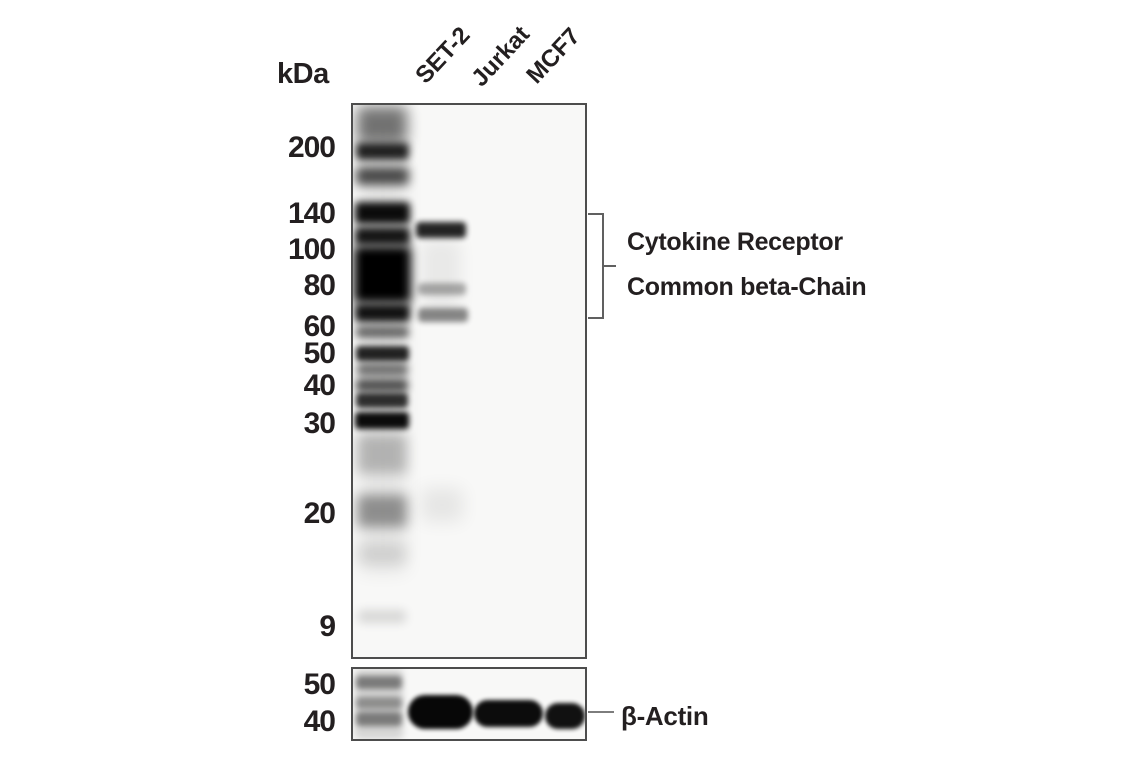  I want to click on bracket-annotation, so click(596, 266).